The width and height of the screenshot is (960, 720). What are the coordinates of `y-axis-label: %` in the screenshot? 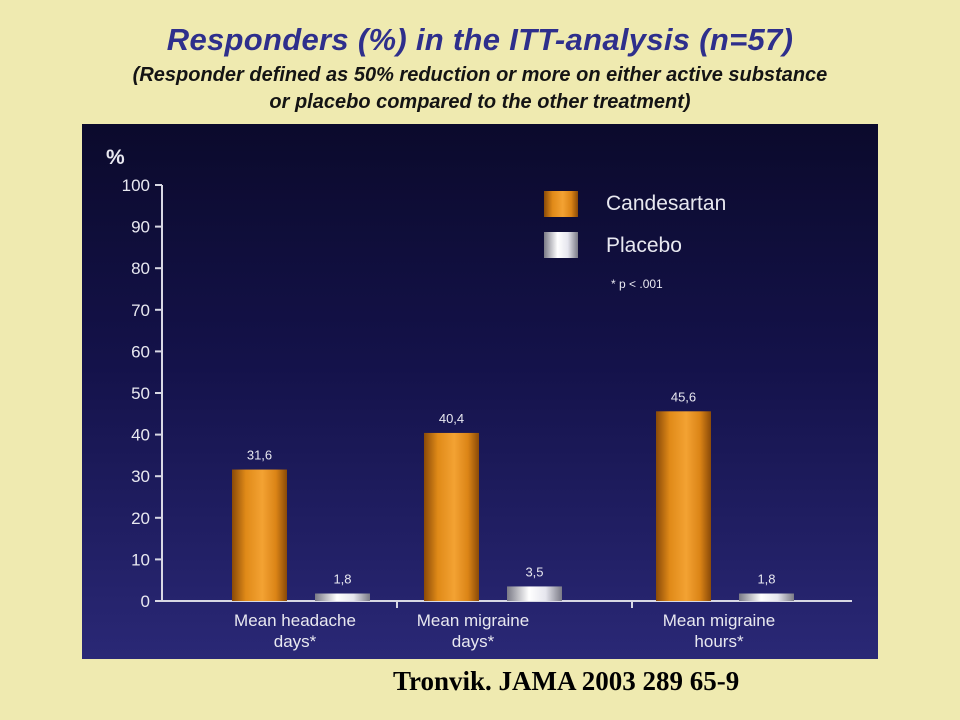 It's located at (115, 157).